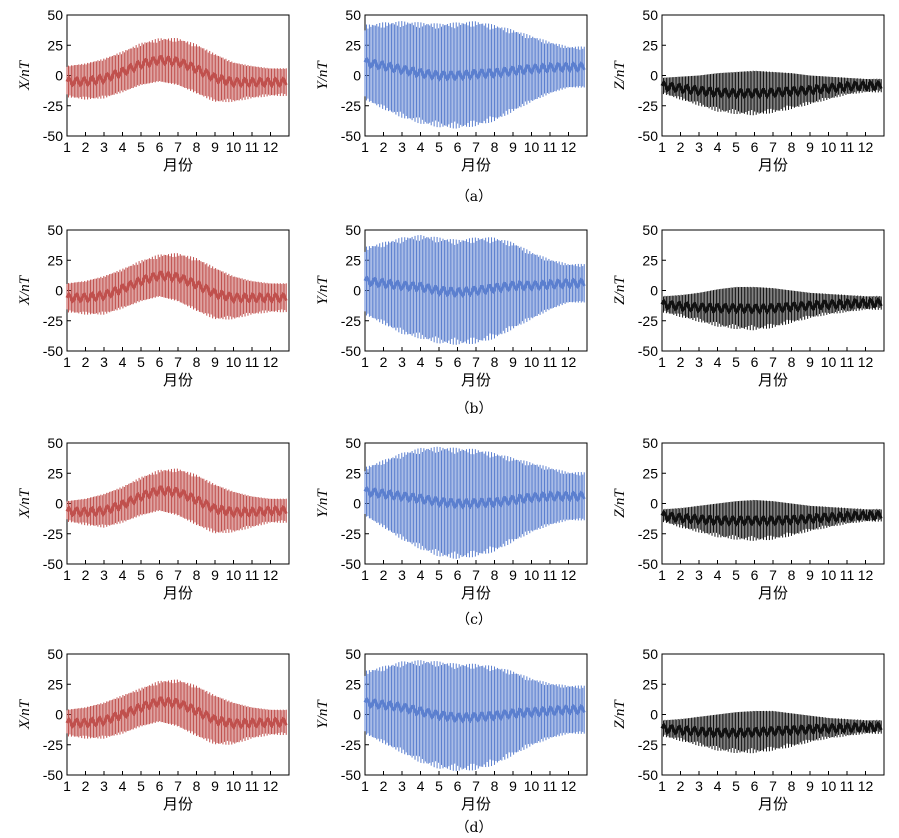 This screenshot has height=838, width=899. Describe the element at coordinates (620, 290) in the screenshot. I see `y-axis-label-b-z: Z/nT` at that location.